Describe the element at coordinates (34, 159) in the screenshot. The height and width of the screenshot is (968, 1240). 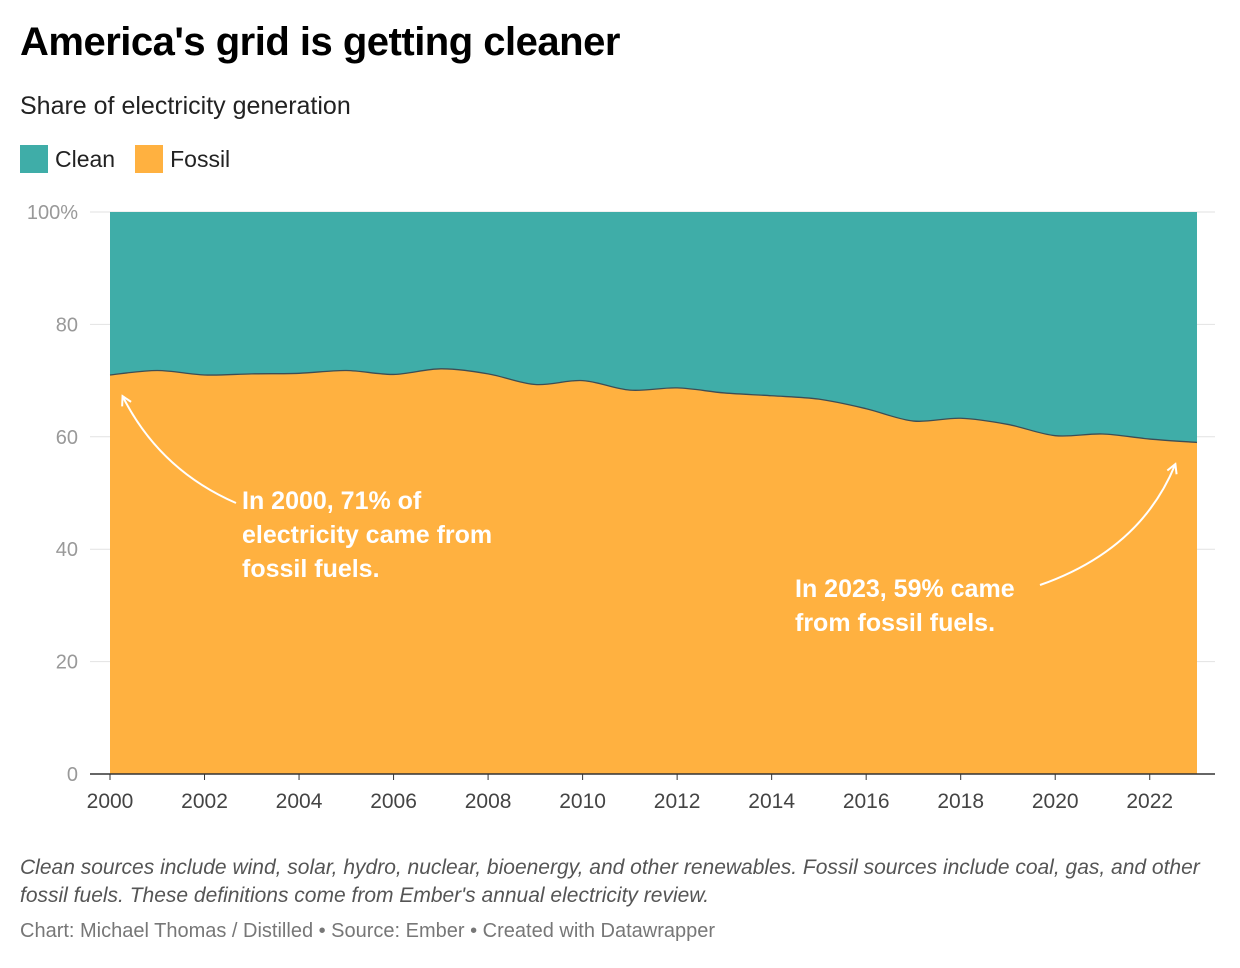
I see `legend-swatch-clean` at that location.